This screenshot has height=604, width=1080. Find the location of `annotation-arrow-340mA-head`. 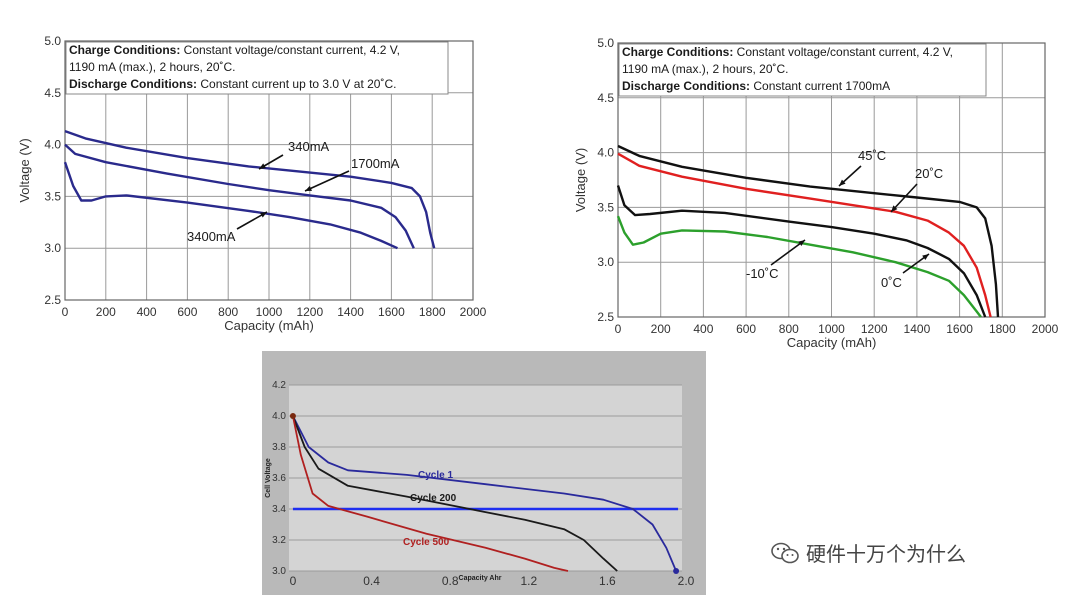

annotation-arrow-340mA-head is located at coordinates (262, 166).